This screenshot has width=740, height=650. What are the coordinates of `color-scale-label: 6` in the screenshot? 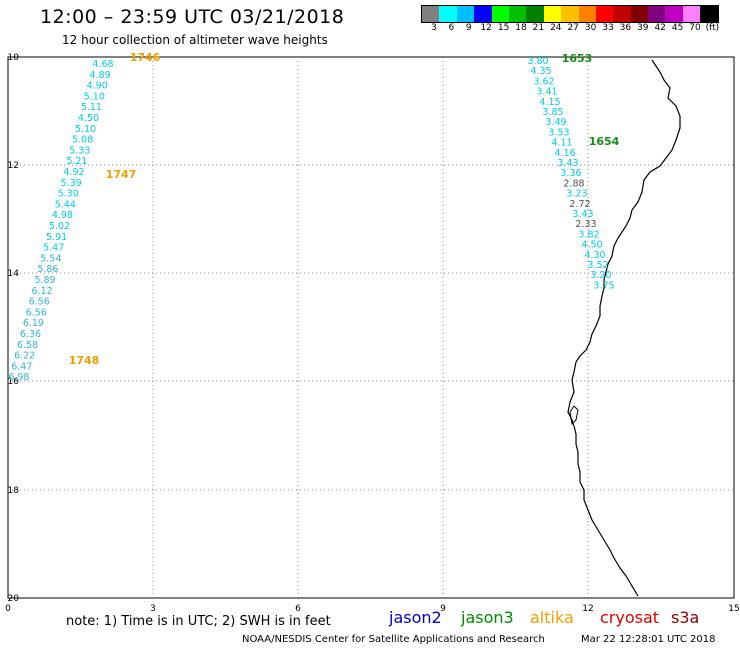 It's located at (451, 28).